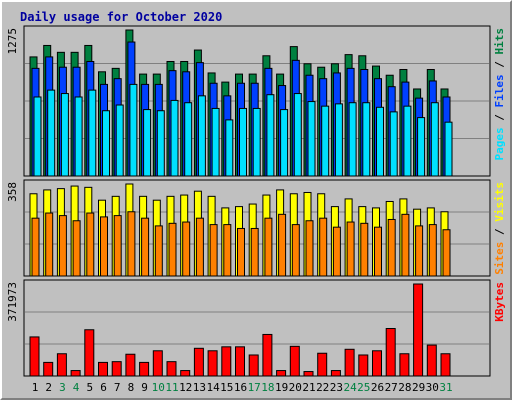 The height and width of the screenshot is (400, 512). What do you see at coordinates (336, 387) in the screenshot?
I see `x-tick-label-day-23: 23` at bounding box center [336, 387].